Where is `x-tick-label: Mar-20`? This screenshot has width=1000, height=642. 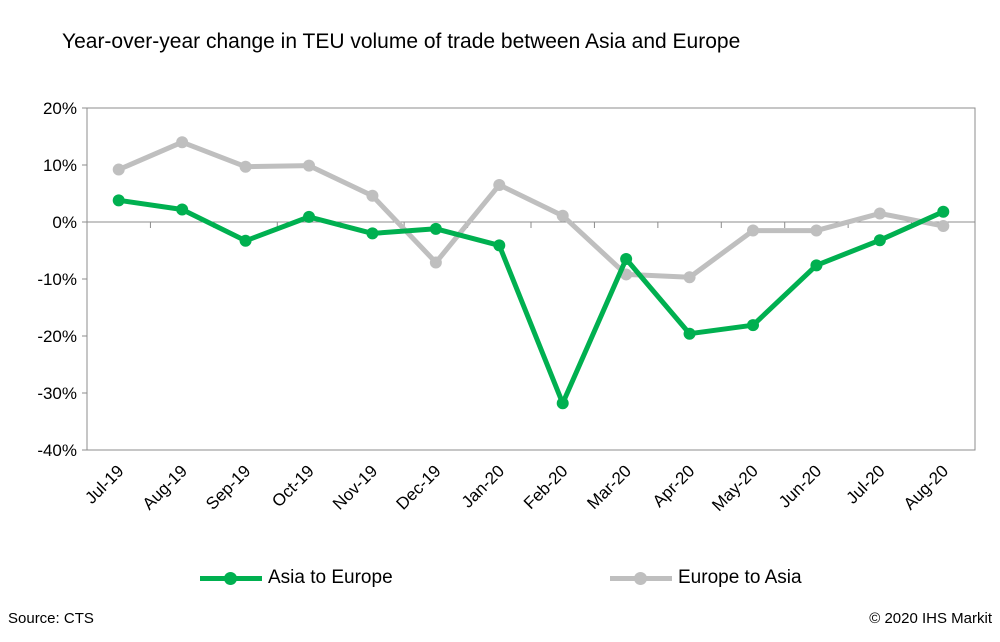 x-tick-label: Mar-20 is located at coordinates (609, 487).